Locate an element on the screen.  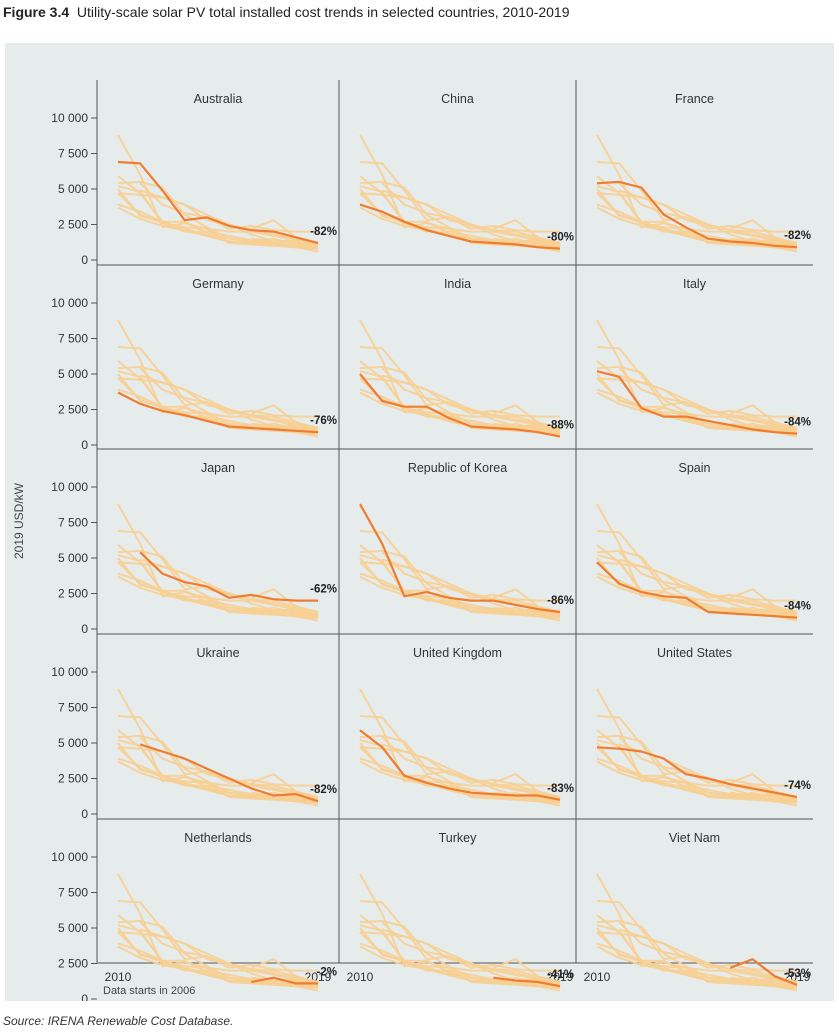
change-label: -62% is located at coordinates (323, 590).